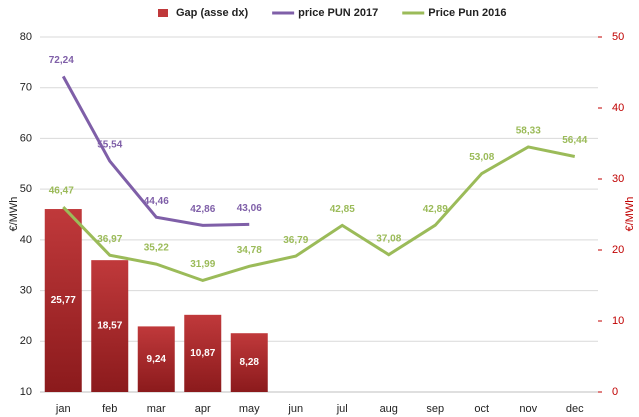  Describe the element at coordinates (342, 209) in the screenshot. I see `line-value-label: 42,85` at that location.